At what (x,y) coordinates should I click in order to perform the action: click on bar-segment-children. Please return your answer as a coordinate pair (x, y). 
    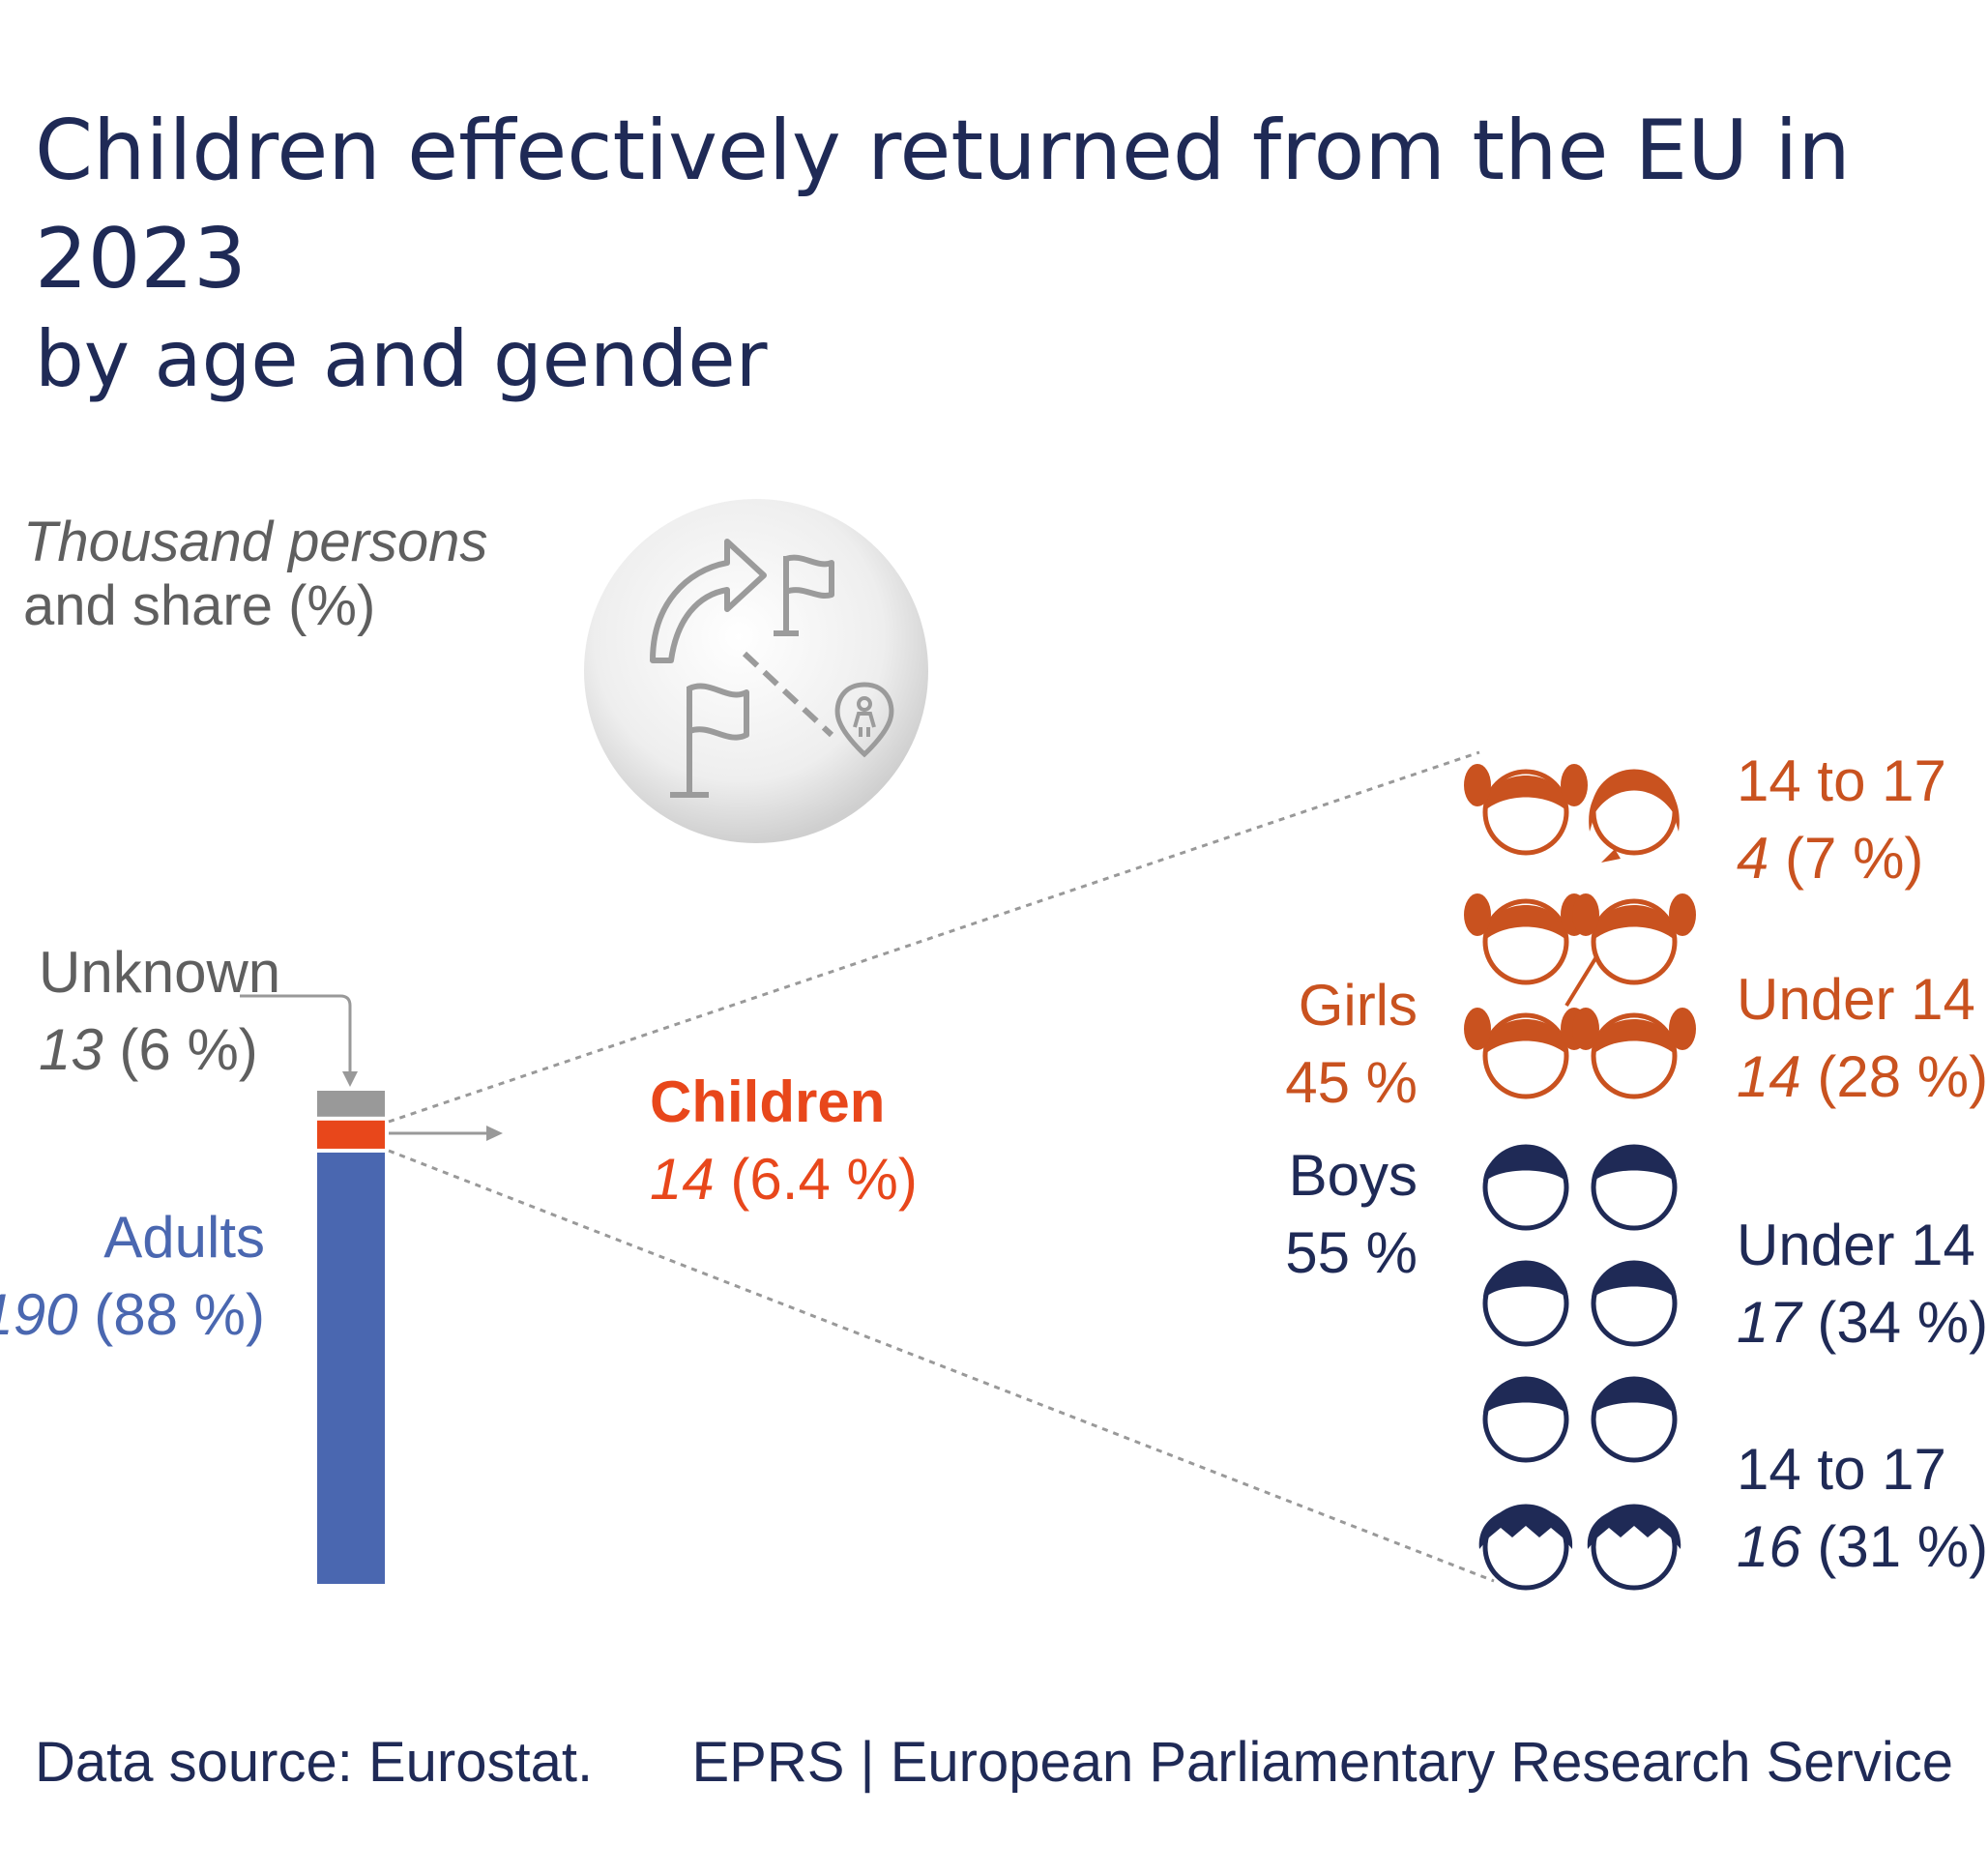
    Looking at the image, I should click on (351, 1134).